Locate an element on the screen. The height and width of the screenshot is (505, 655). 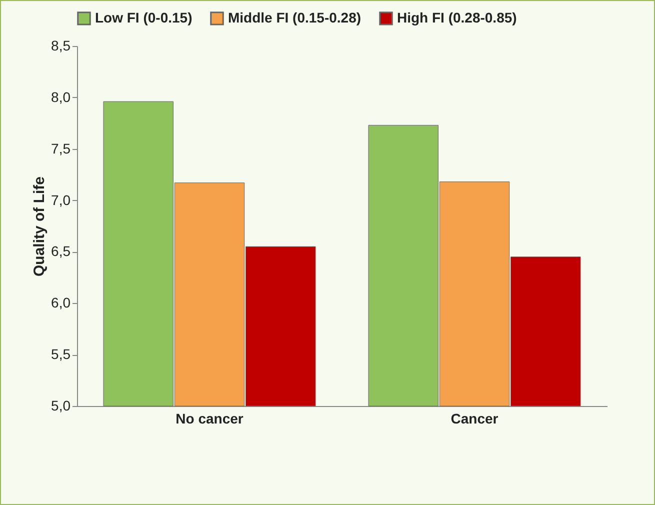
y-tick-label: 5,5 is located at coordinates (61, 354).